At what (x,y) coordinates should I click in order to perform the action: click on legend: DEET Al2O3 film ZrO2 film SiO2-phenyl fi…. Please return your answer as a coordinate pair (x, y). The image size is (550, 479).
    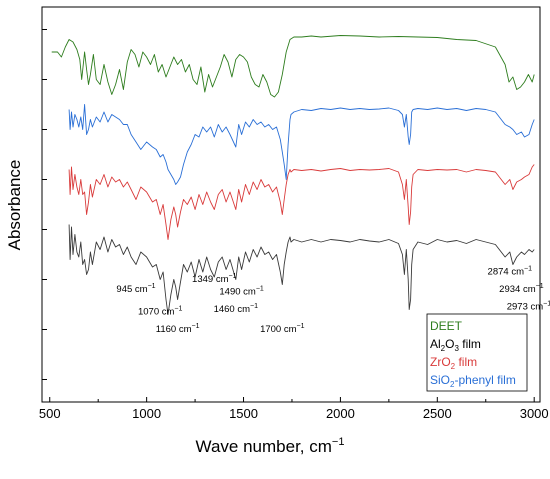
    Looking at the image, I should click on (477, 352).